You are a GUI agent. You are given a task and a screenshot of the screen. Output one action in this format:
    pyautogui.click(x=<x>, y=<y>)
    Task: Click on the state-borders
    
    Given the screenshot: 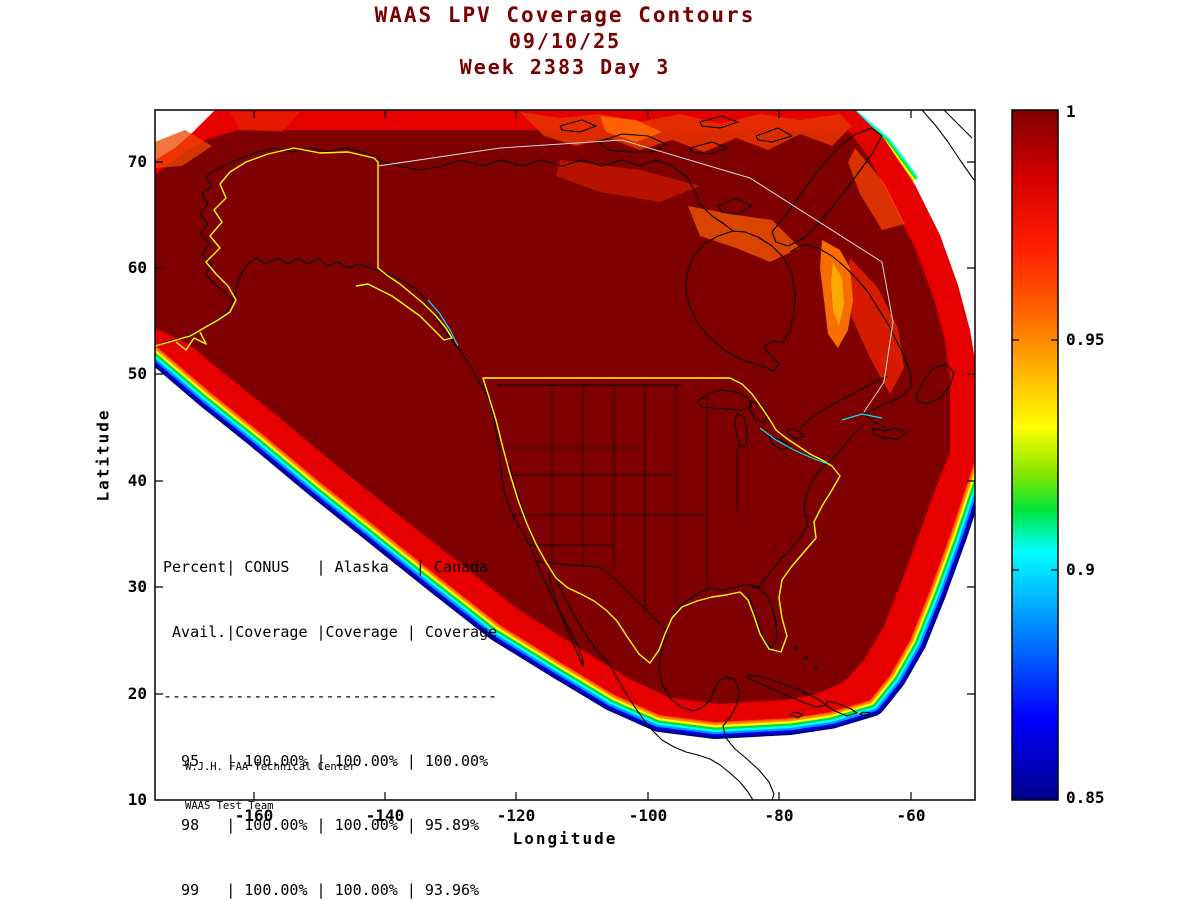 What is the action you would take?
    pyautogui.click(x=618, y=498)
    